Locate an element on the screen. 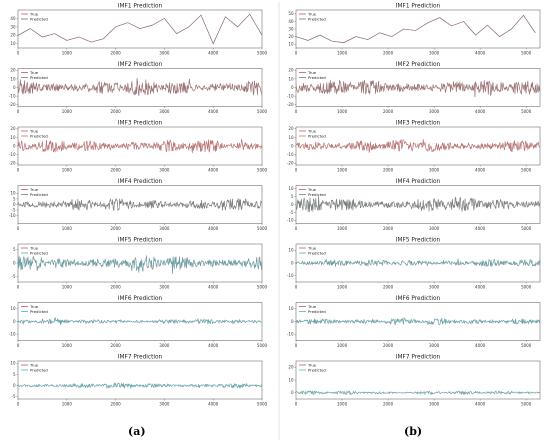 This screenshot has width=550, height=444. chart-title: IMF4 Prediction is located at coordinates (418, 182).